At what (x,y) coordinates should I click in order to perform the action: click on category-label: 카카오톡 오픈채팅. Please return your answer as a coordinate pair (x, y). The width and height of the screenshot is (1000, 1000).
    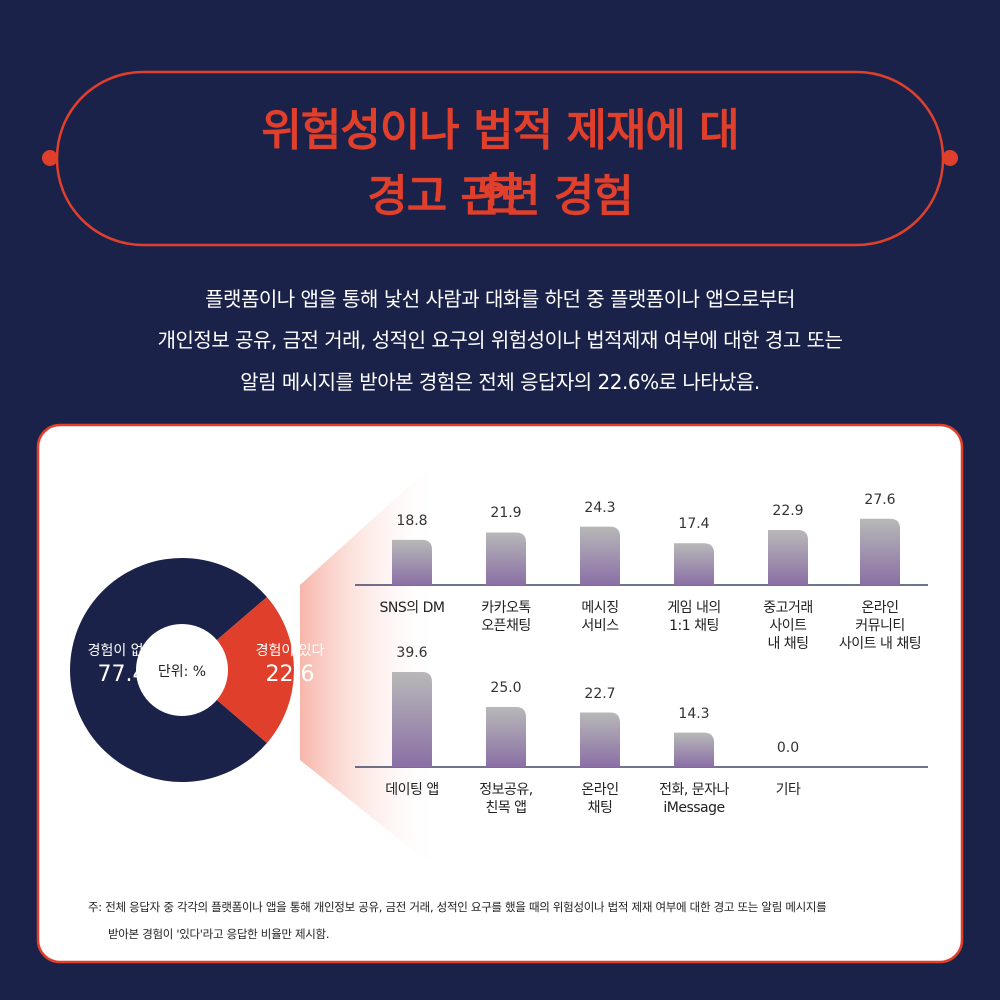
    Looking at the image, I should click on (506, 617).